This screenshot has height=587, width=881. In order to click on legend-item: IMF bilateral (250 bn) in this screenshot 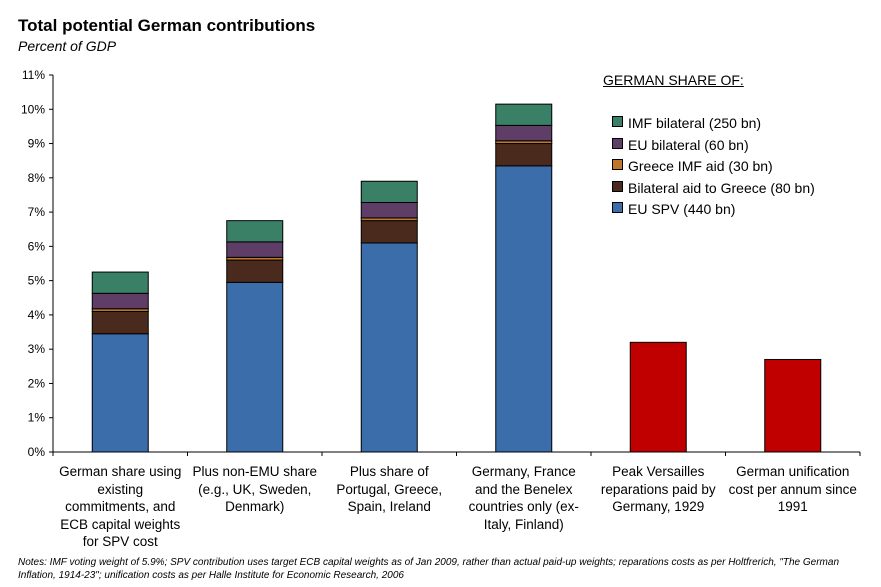, I will do `click(686, 123)`.